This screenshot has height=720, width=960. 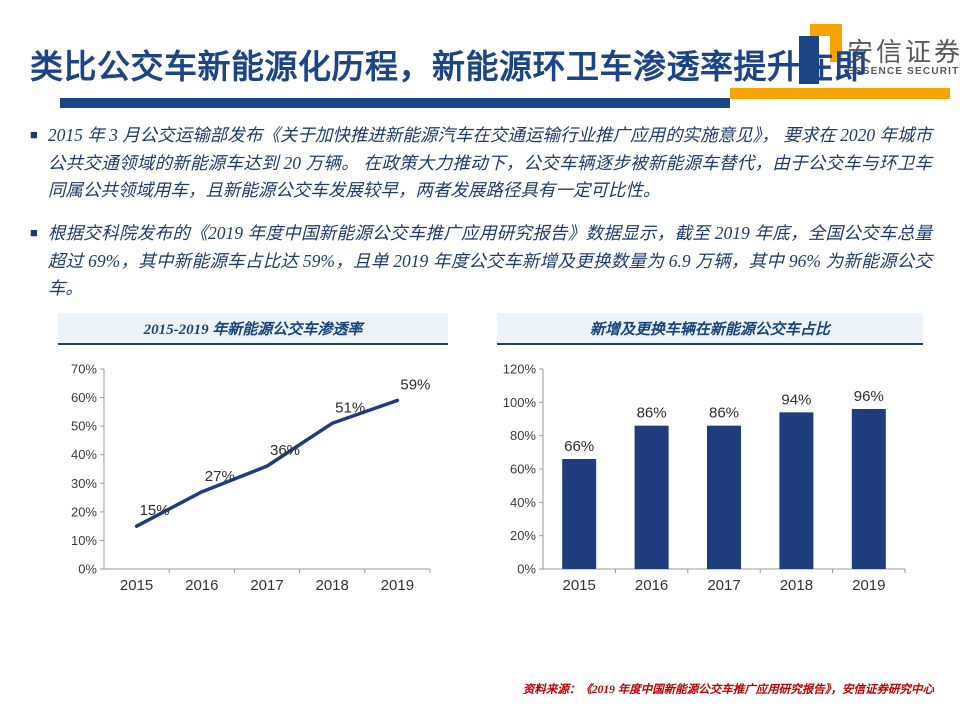 I want to click on company-logo: 安信证券 ESSENCE SECURITIES, so click(x=877, y=57).